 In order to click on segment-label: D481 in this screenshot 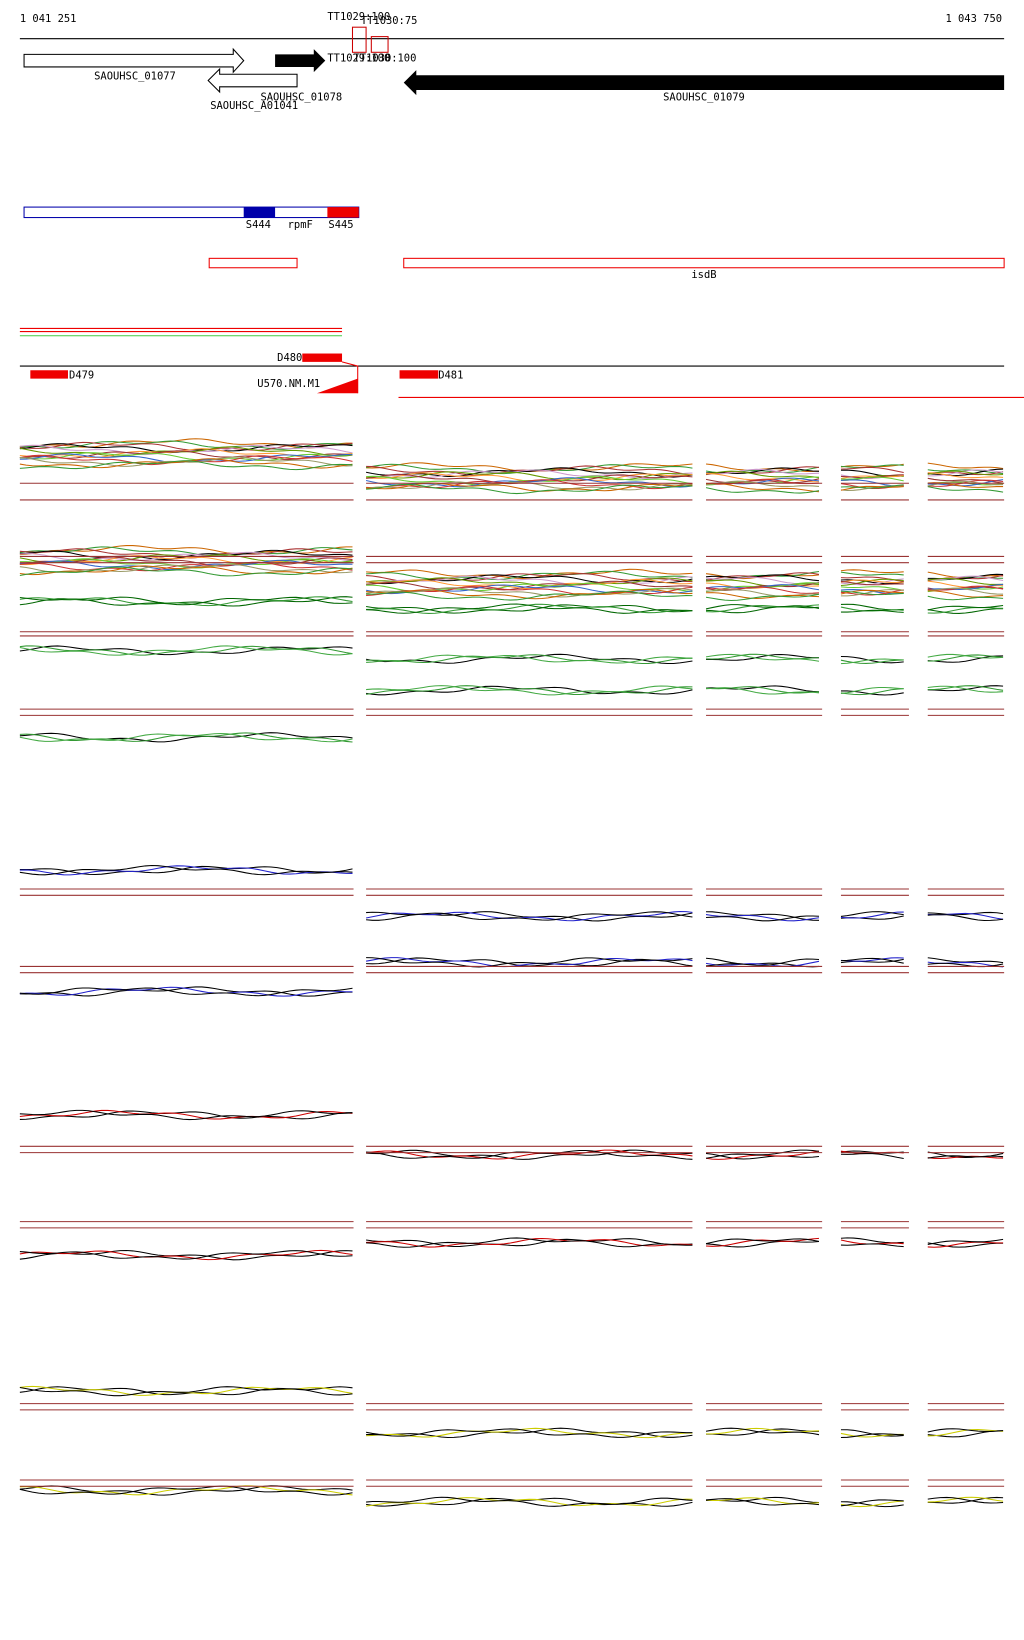, I will do `click(450, 376)`.